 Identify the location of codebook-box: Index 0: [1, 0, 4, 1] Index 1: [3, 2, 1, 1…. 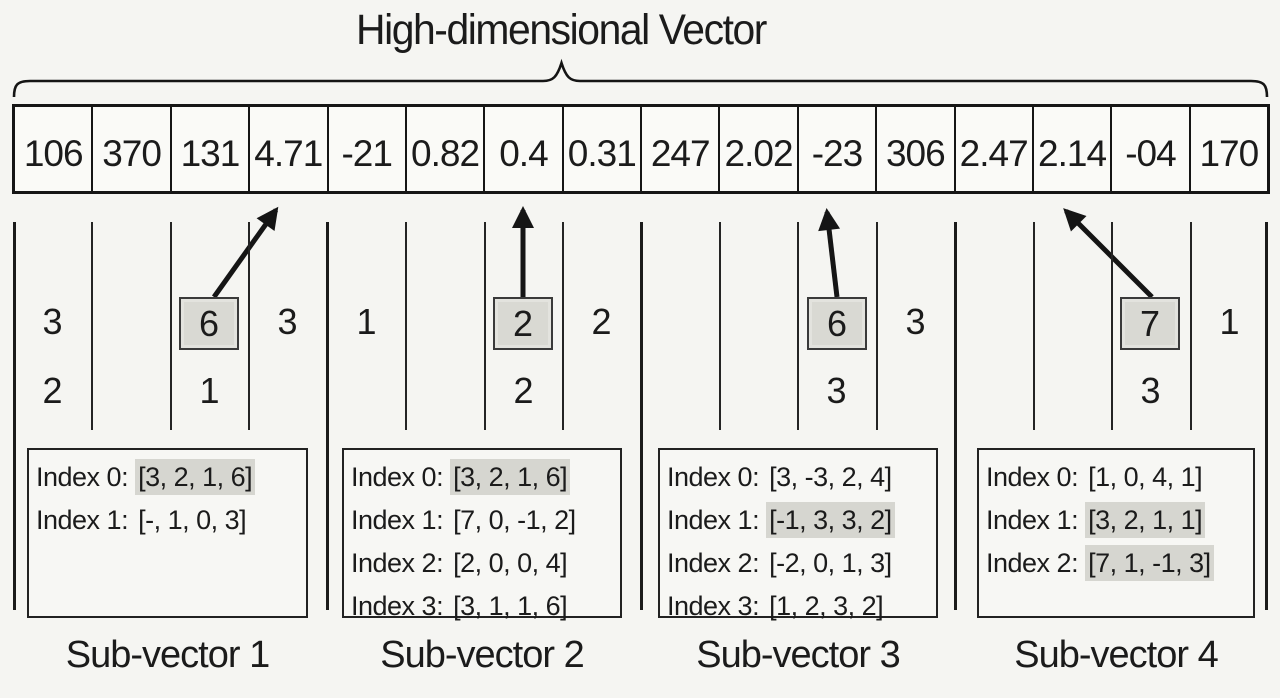
(1116, 533).